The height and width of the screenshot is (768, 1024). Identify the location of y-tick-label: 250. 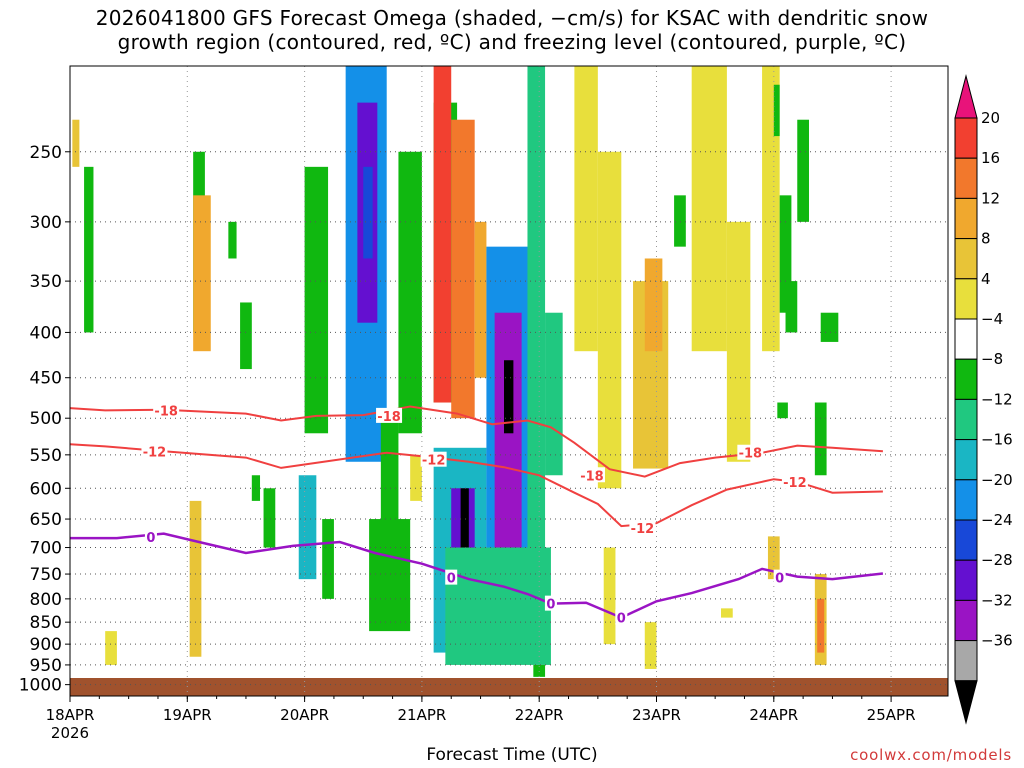
(46, 153).